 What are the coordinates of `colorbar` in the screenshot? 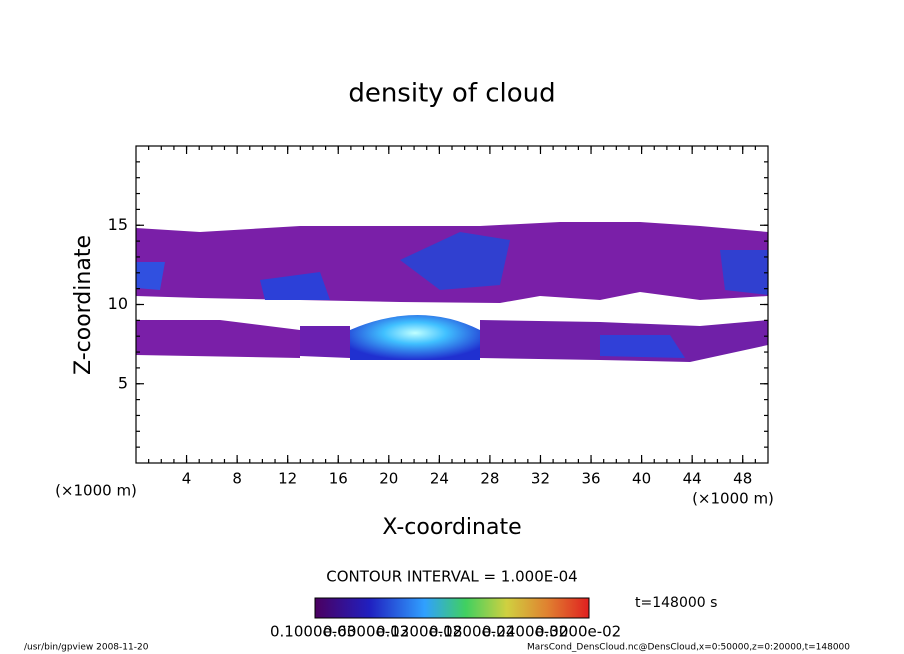 It's located at (452, 608).